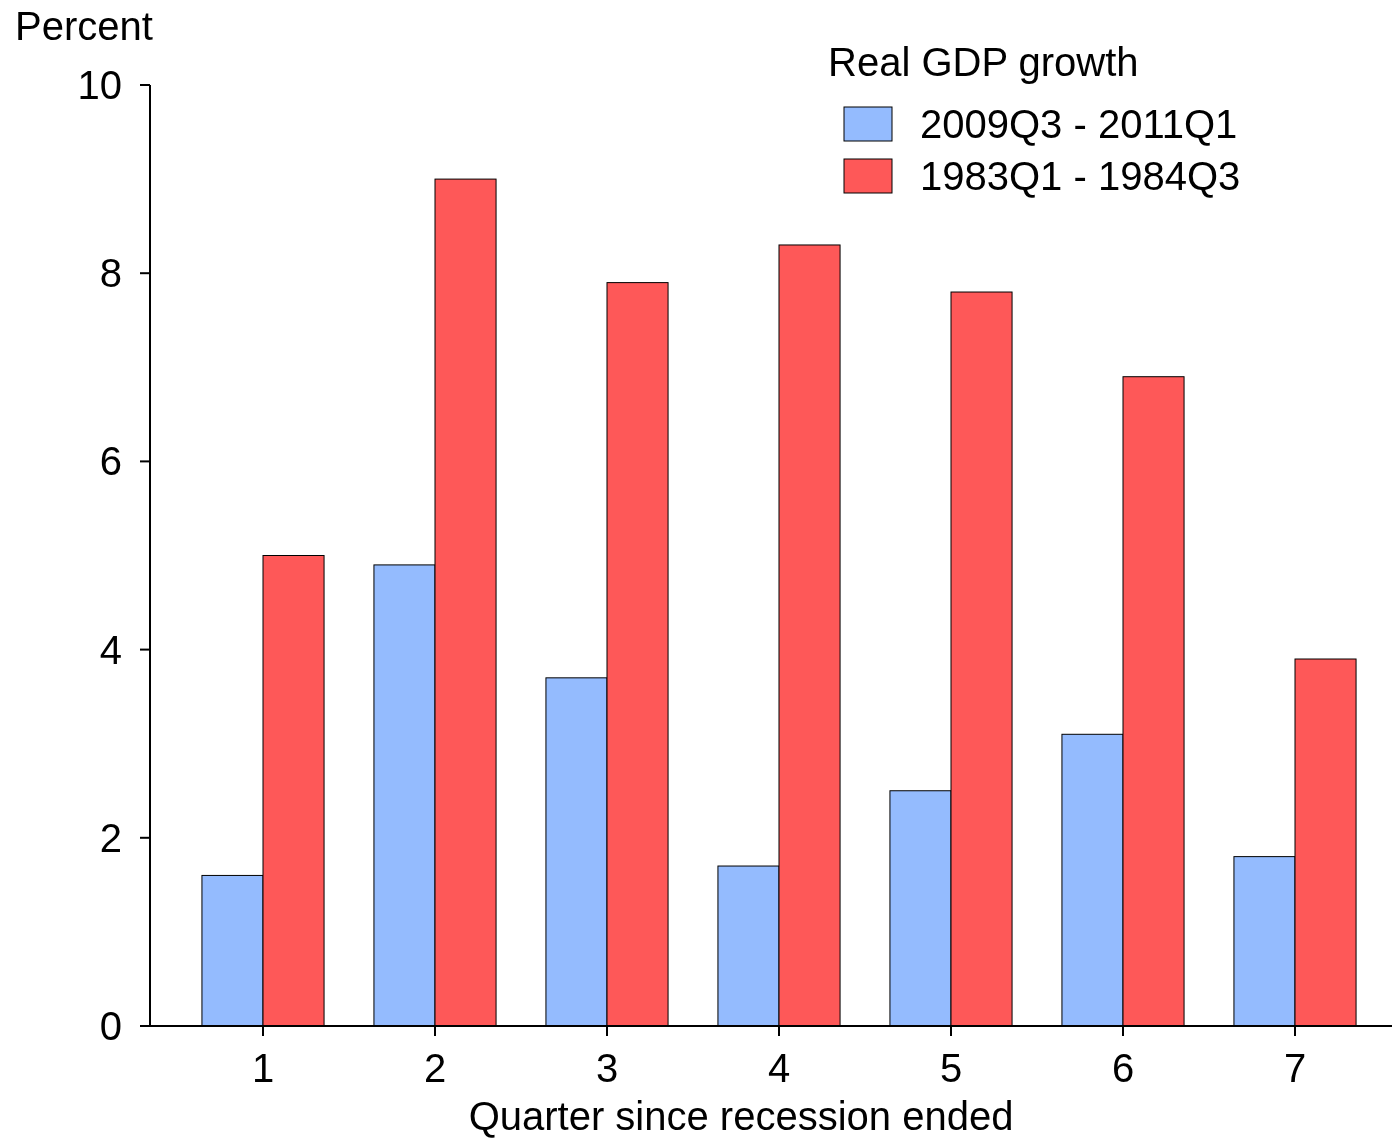  Describe the element at coordinates (741, 1116) in the screenshot. I see `x-axis-title: Quarter since recession ended` at that location.